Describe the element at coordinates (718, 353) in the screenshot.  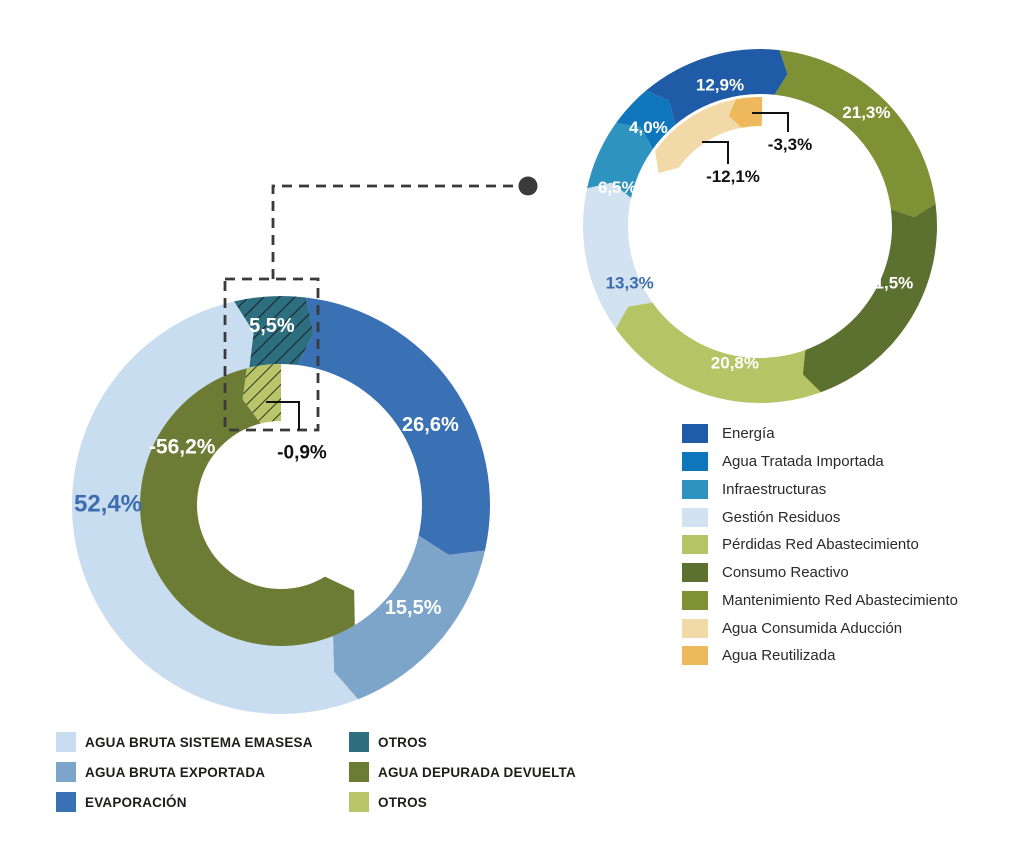
I see `segment-perdidas-red-abastecimiento` at that location.